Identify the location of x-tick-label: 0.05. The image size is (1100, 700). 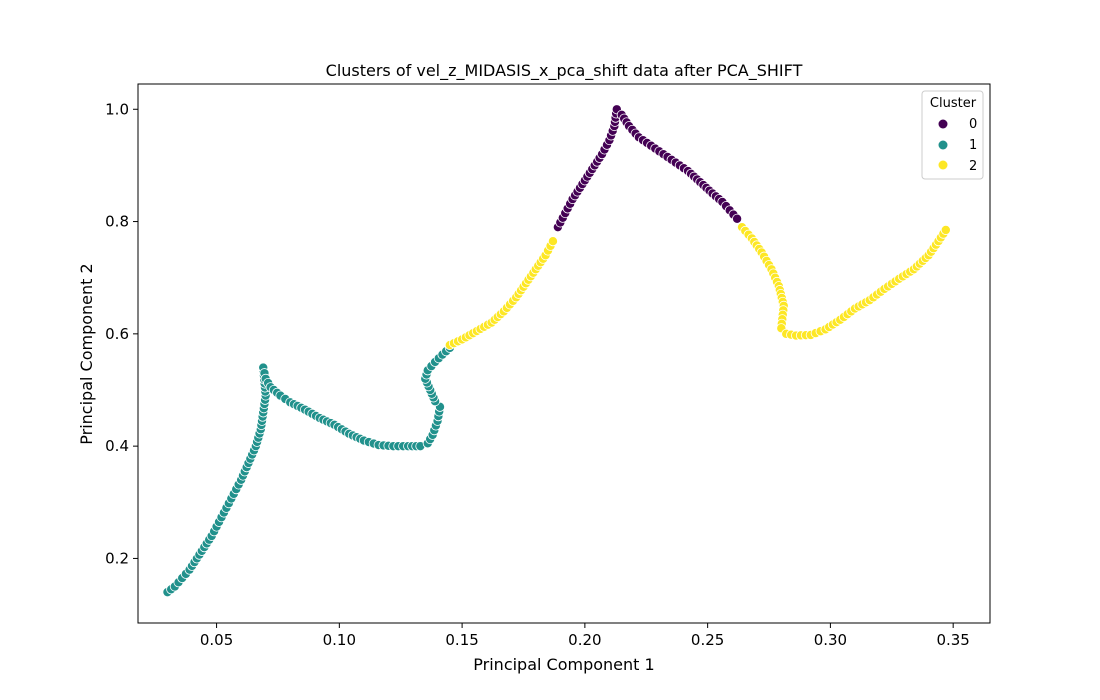
(216, 640).